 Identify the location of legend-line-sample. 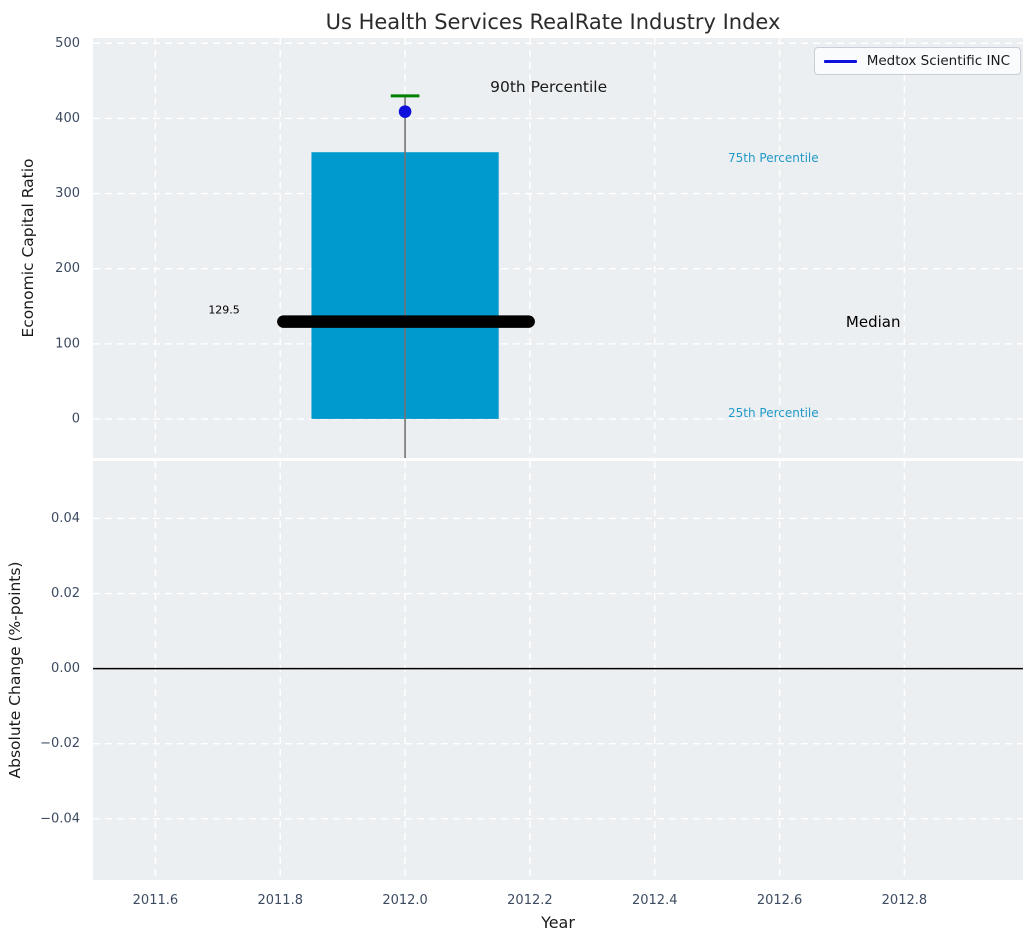
(840, 61).